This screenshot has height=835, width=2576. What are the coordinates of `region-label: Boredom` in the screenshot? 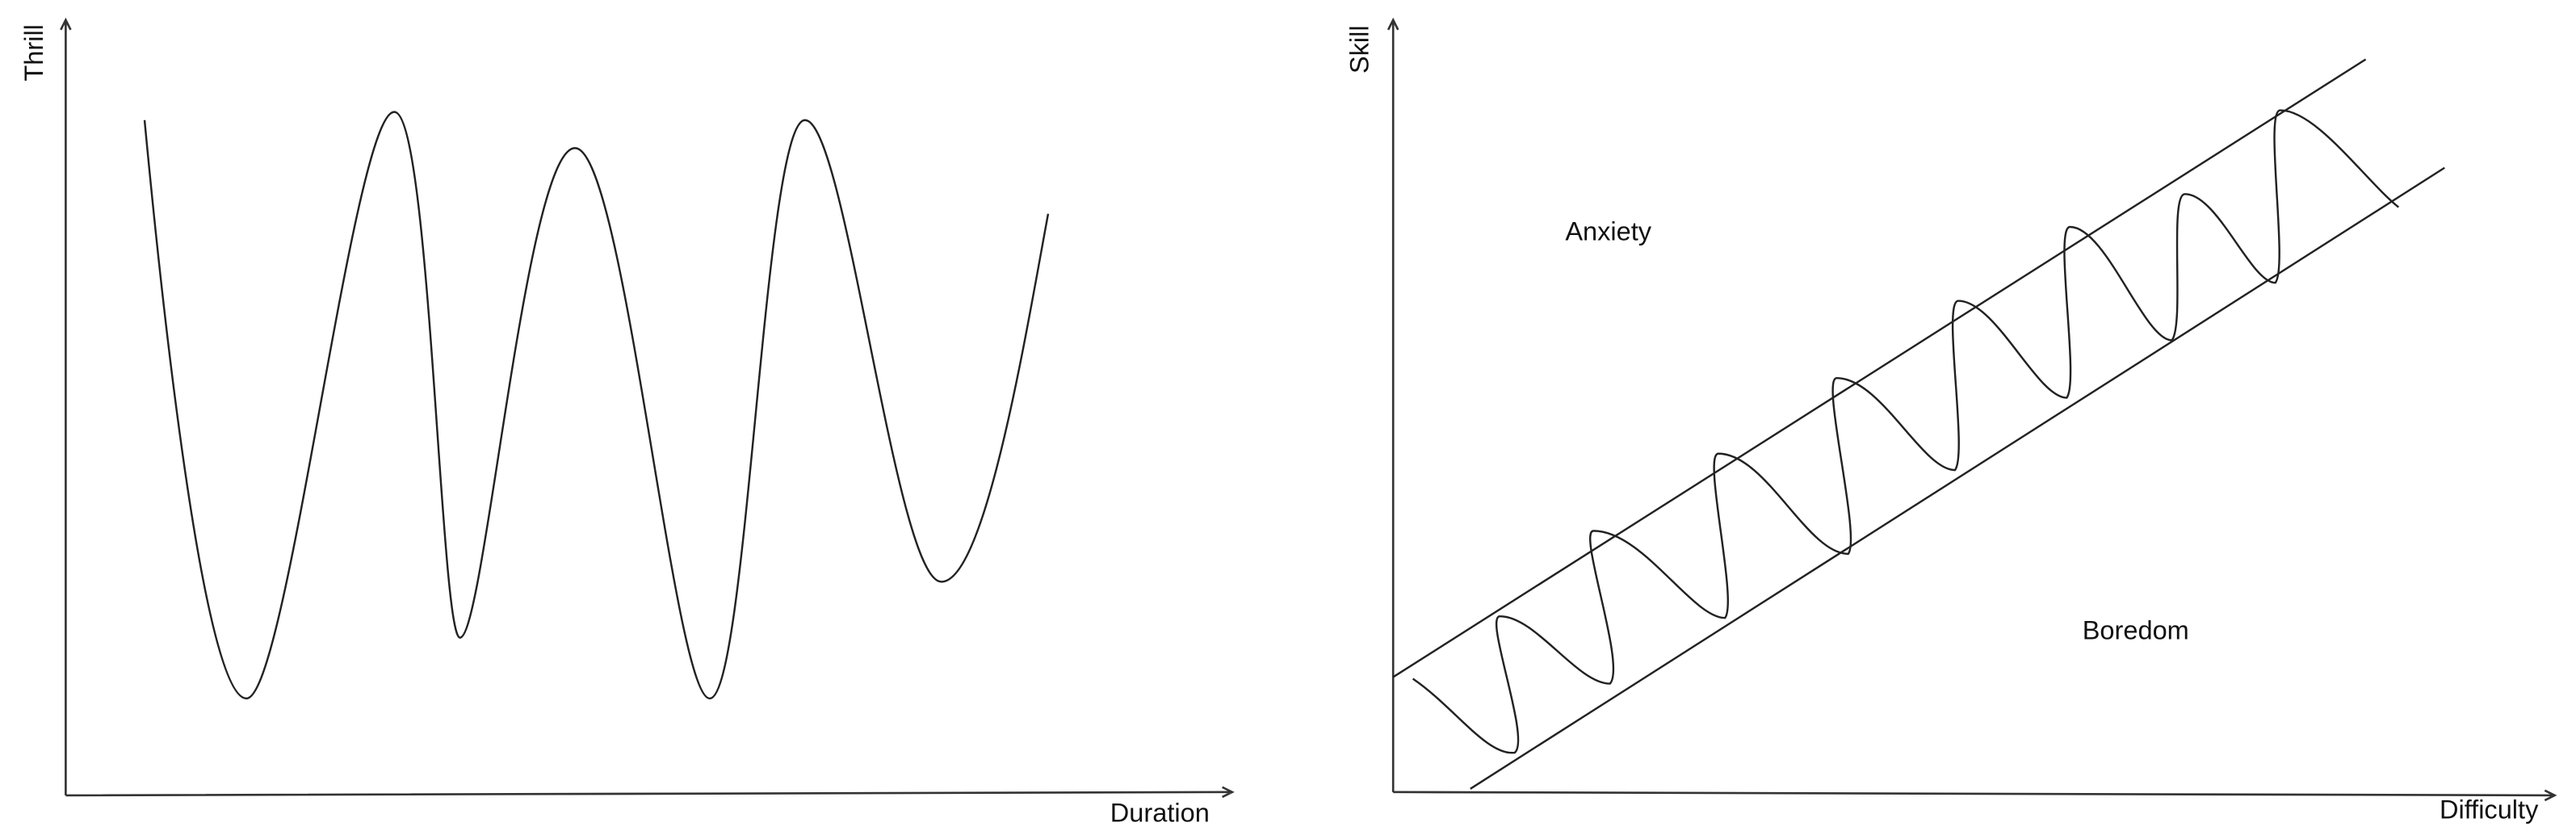 It's located at (2136, 630).